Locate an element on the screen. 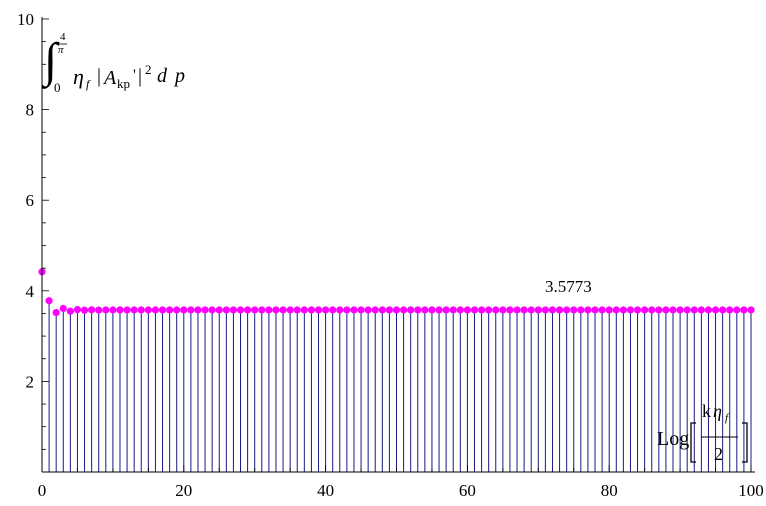 The width and height of the screenshot is (766, 506). x-tick-label-60: 60 is located at coordinates (467, 490).